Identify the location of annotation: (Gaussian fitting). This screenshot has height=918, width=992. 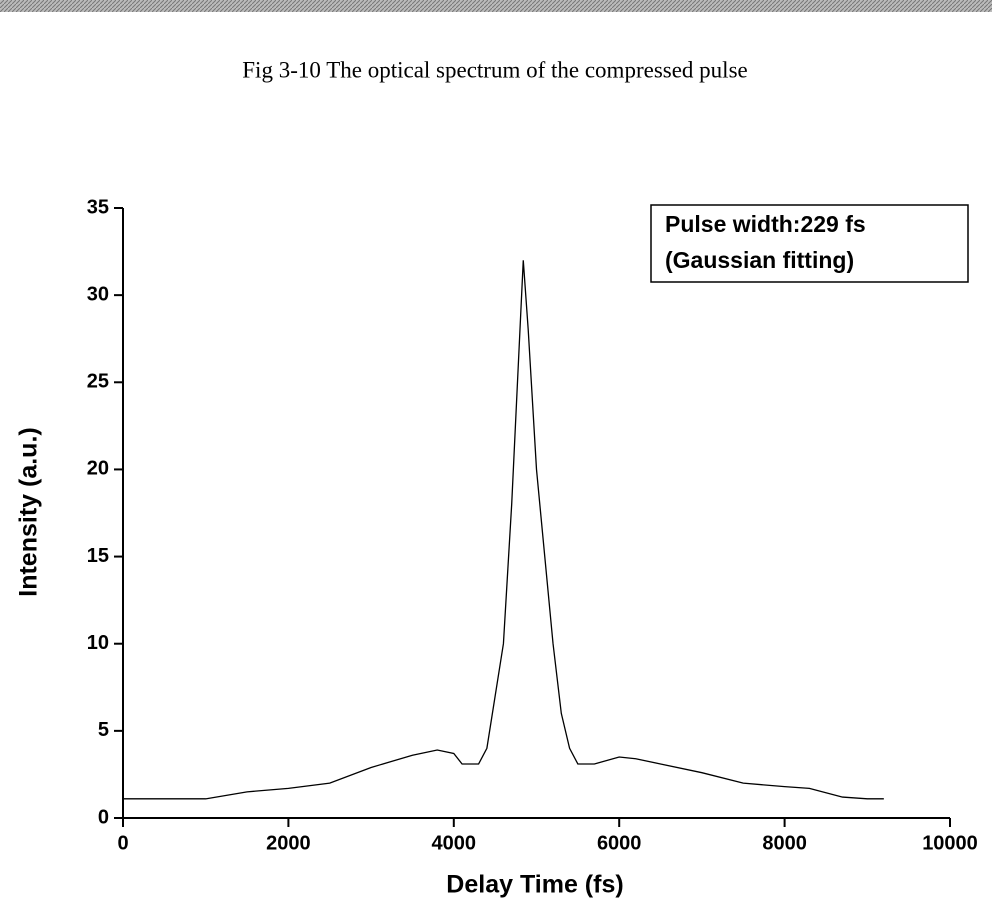
(759, 260).